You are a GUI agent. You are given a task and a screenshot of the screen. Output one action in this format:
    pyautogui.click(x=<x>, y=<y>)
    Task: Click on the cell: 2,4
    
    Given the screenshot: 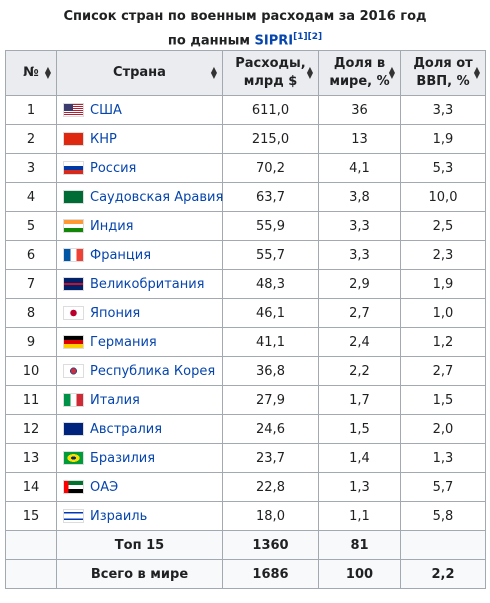 What is the action you would take?
    pyautogui.click(x=359, y=342)
    